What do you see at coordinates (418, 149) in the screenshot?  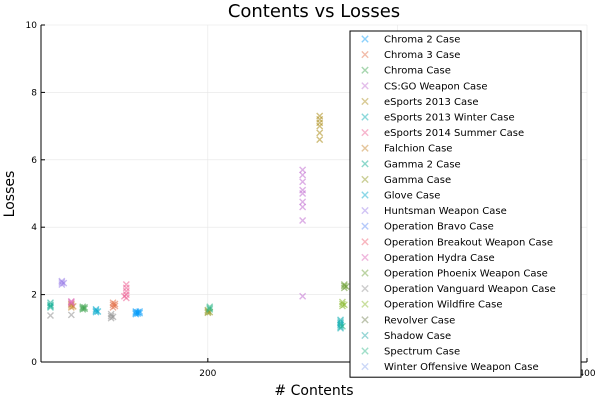 I see `legend-entry: Falchion Case` at bounding box center [418, 149].